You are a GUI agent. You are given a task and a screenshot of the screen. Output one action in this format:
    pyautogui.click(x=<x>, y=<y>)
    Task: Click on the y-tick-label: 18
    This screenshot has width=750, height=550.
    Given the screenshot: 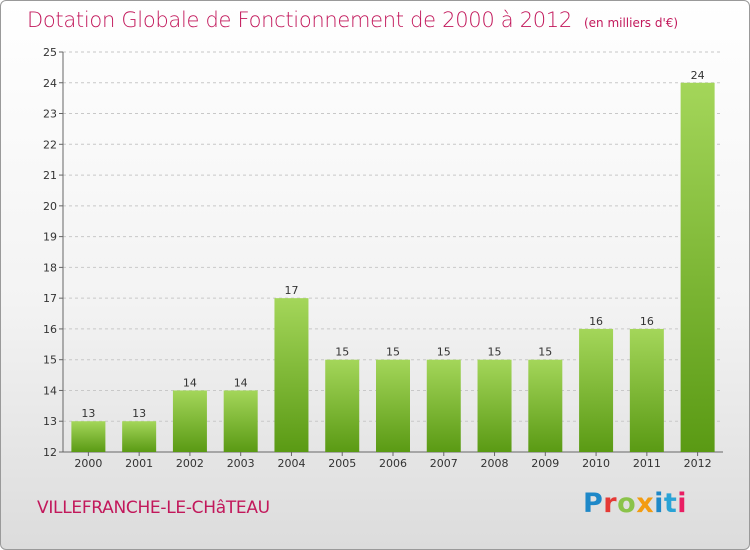 What is the action you would take?
    pyautogui.click(x=50, y=267)
    